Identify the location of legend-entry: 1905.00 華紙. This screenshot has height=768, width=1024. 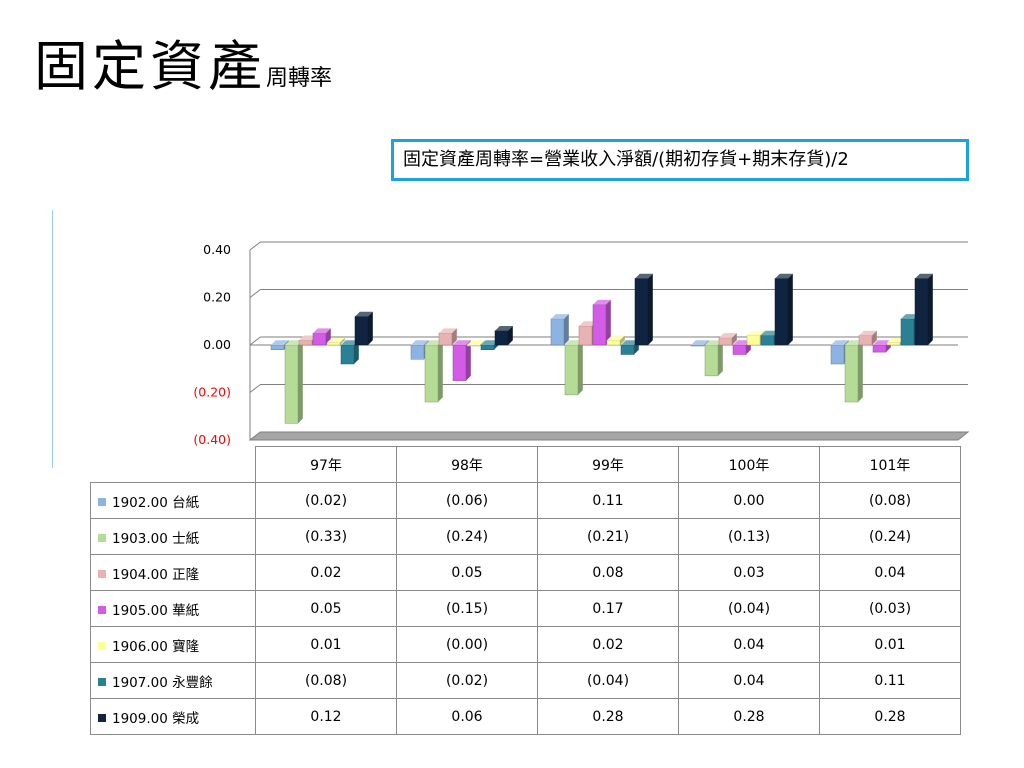
(173, 608).